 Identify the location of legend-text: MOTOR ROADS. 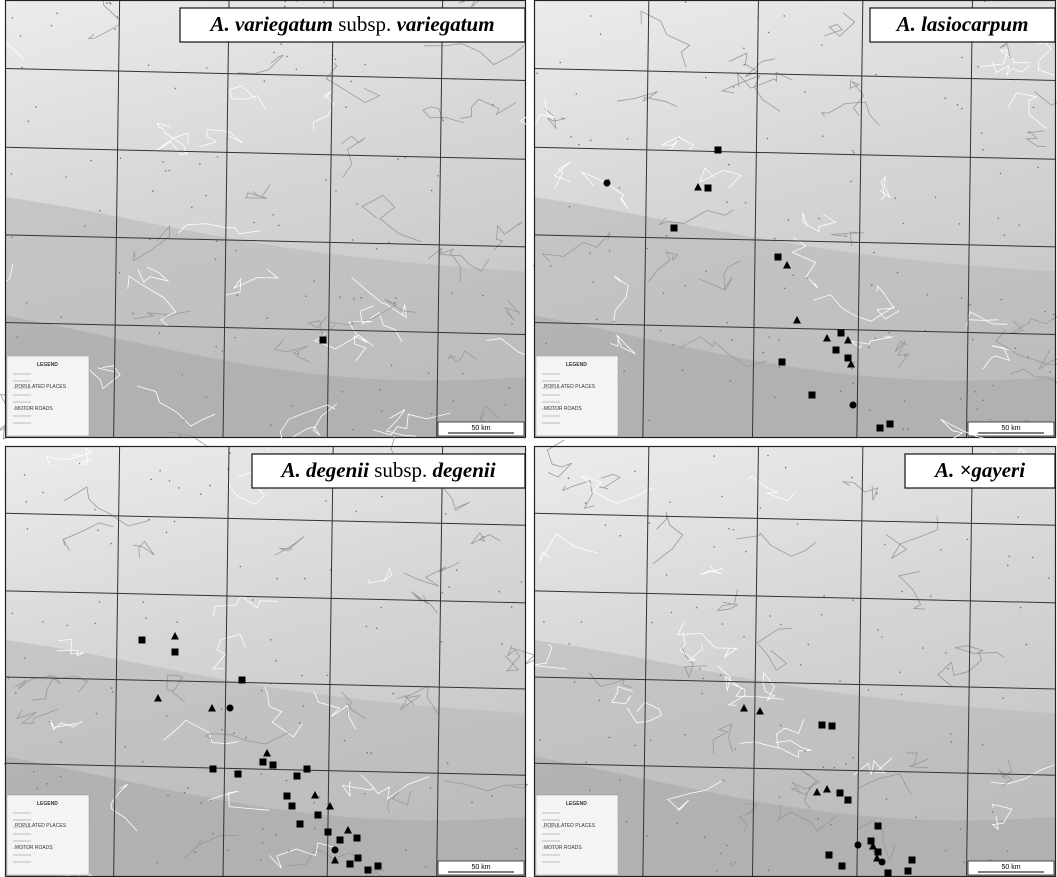
(34, 409).